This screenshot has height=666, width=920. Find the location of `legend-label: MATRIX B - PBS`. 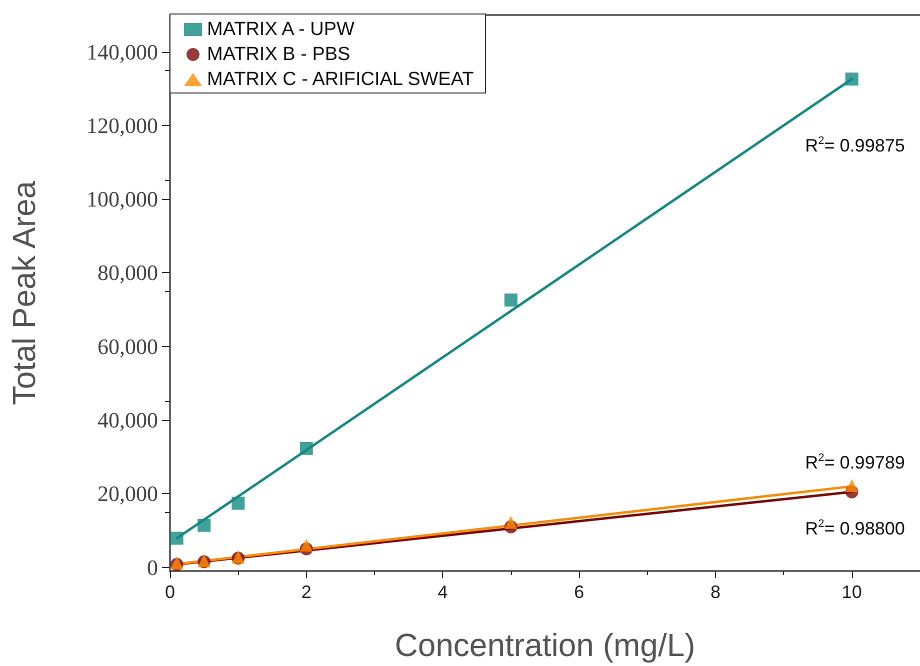

legend-label: MATRIX B - PBS is located at coordinates (278, 54).